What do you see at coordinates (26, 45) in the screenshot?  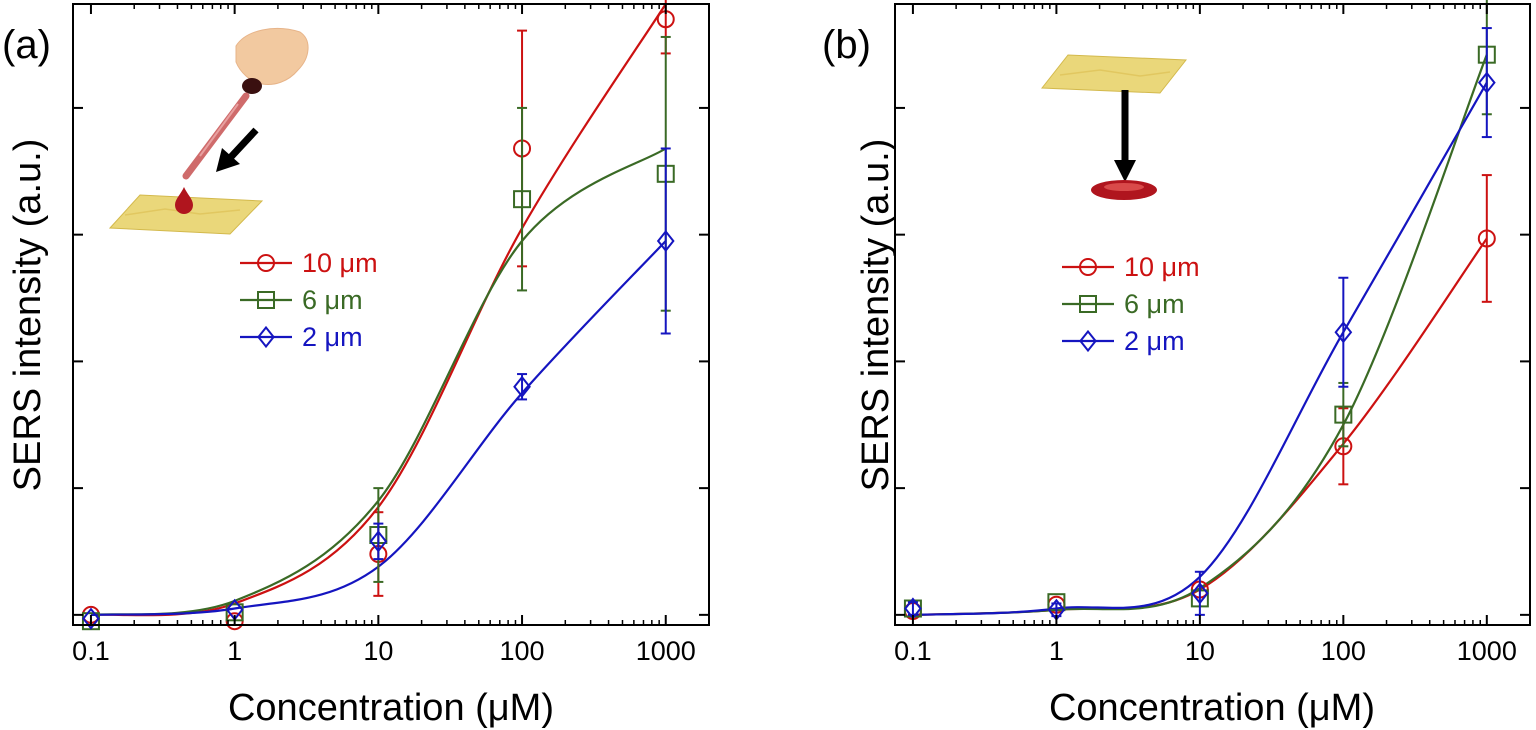 I see `panel-label: (a)` at bounding box center [26, 45].